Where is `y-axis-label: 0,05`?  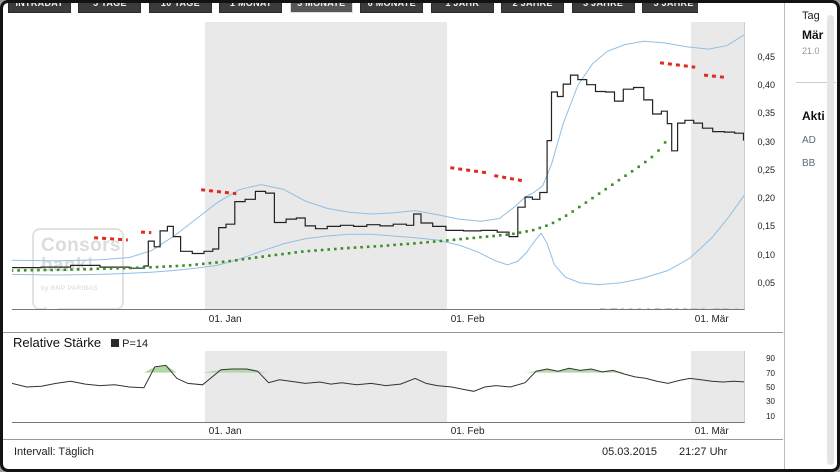 y-axis-label: 0,05 is located at coordinates (766, 282).